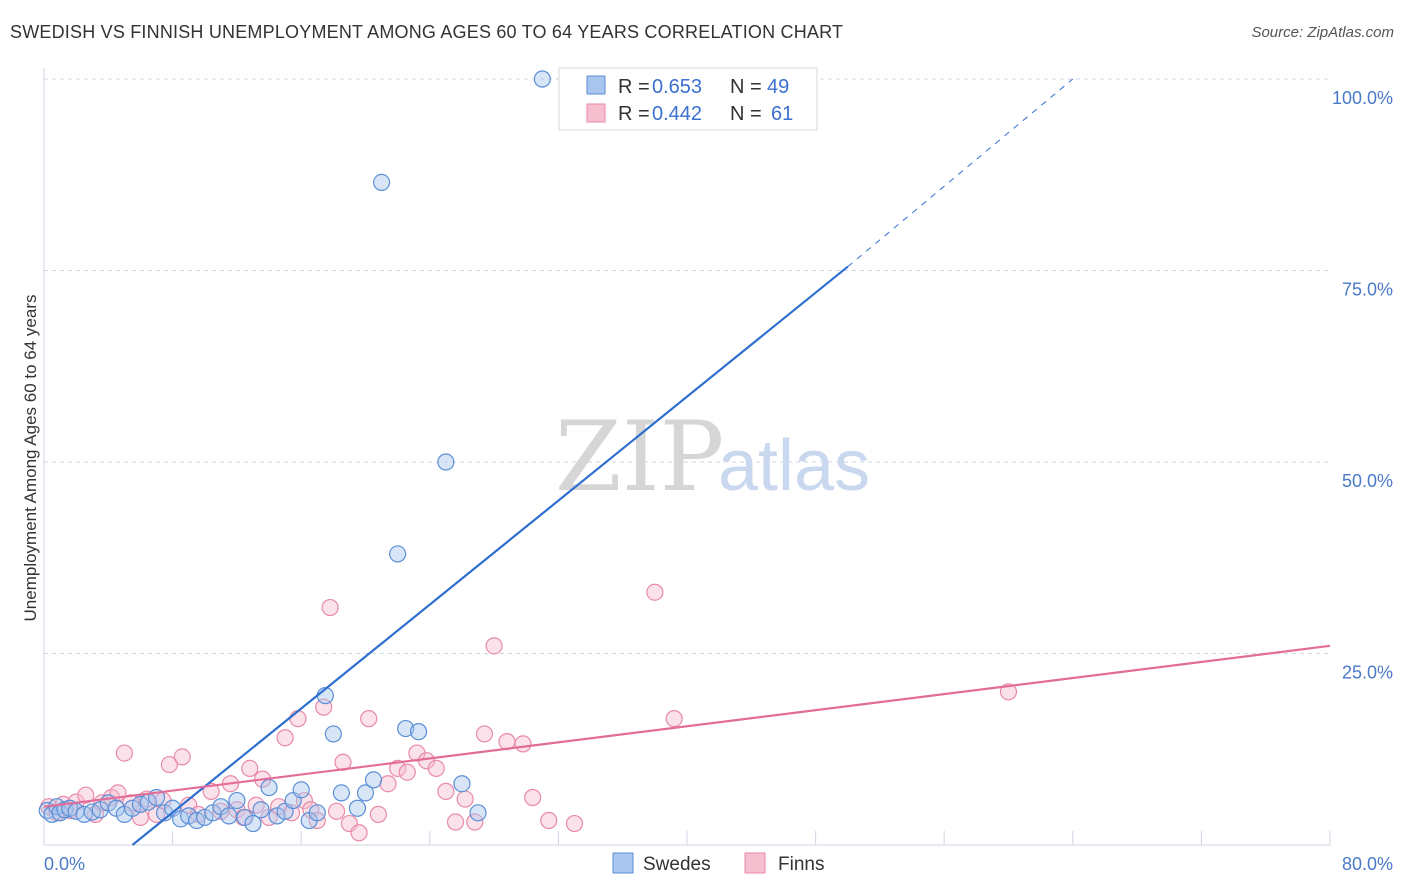 The height and width of the screenshot is (892, 1406). I want to click on watermark-zip: ZIP, so click(639, 457).